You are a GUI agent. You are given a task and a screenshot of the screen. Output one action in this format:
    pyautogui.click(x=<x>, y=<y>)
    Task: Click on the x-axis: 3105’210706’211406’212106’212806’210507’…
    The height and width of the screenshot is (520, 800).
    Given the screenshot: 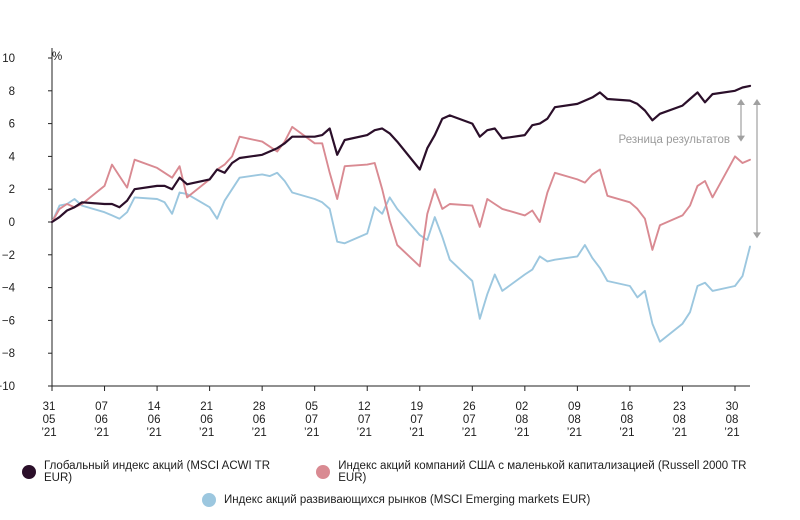 What is the action you would take?
    pyautogui.click(x=395, y=412)
    